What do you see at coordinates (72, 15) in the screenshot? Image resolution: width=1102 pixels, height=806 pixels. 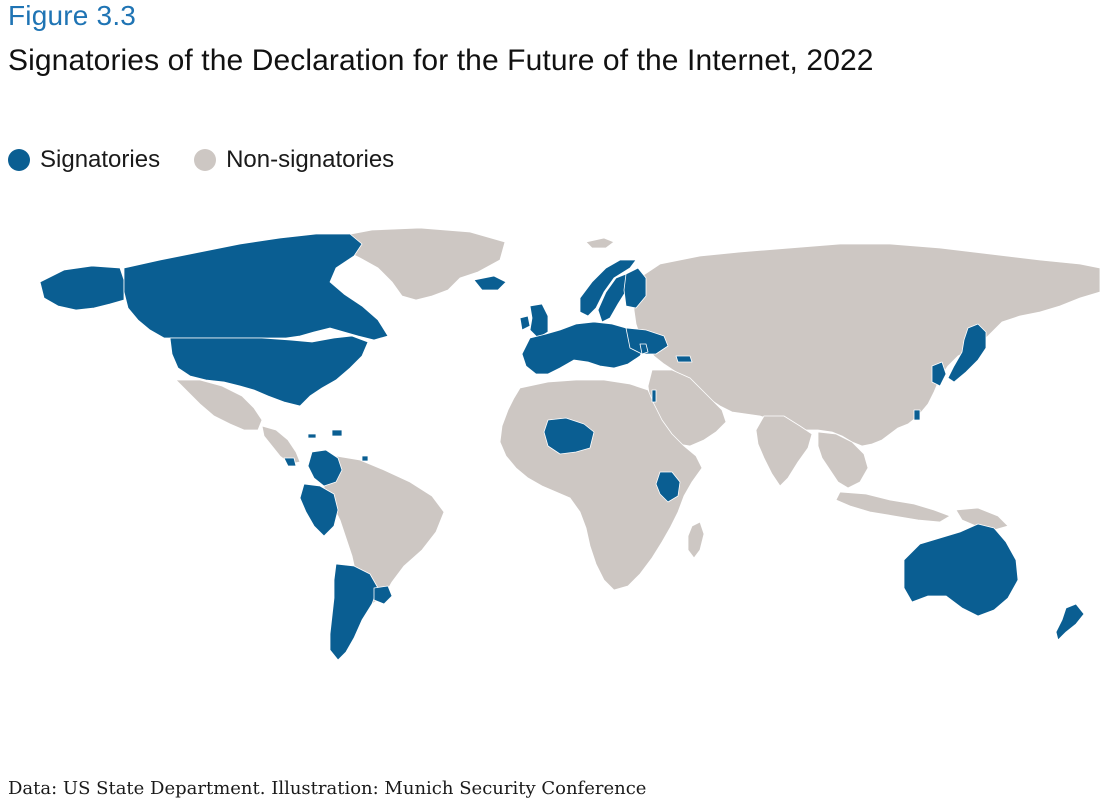 I see `figure-label: Figure 3.3` at bounding box center [72, 15].